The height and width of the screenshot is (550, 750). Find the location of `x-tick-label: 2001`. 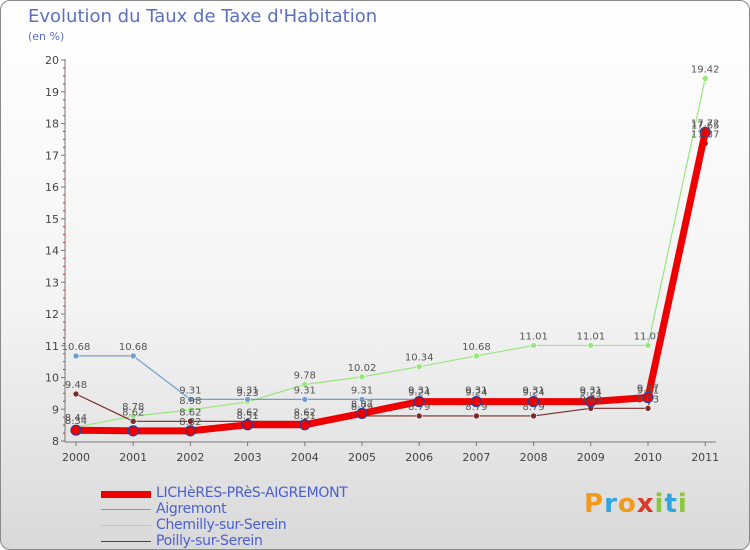

x-tick-label: 2001 is located at coordinates (133, 457).